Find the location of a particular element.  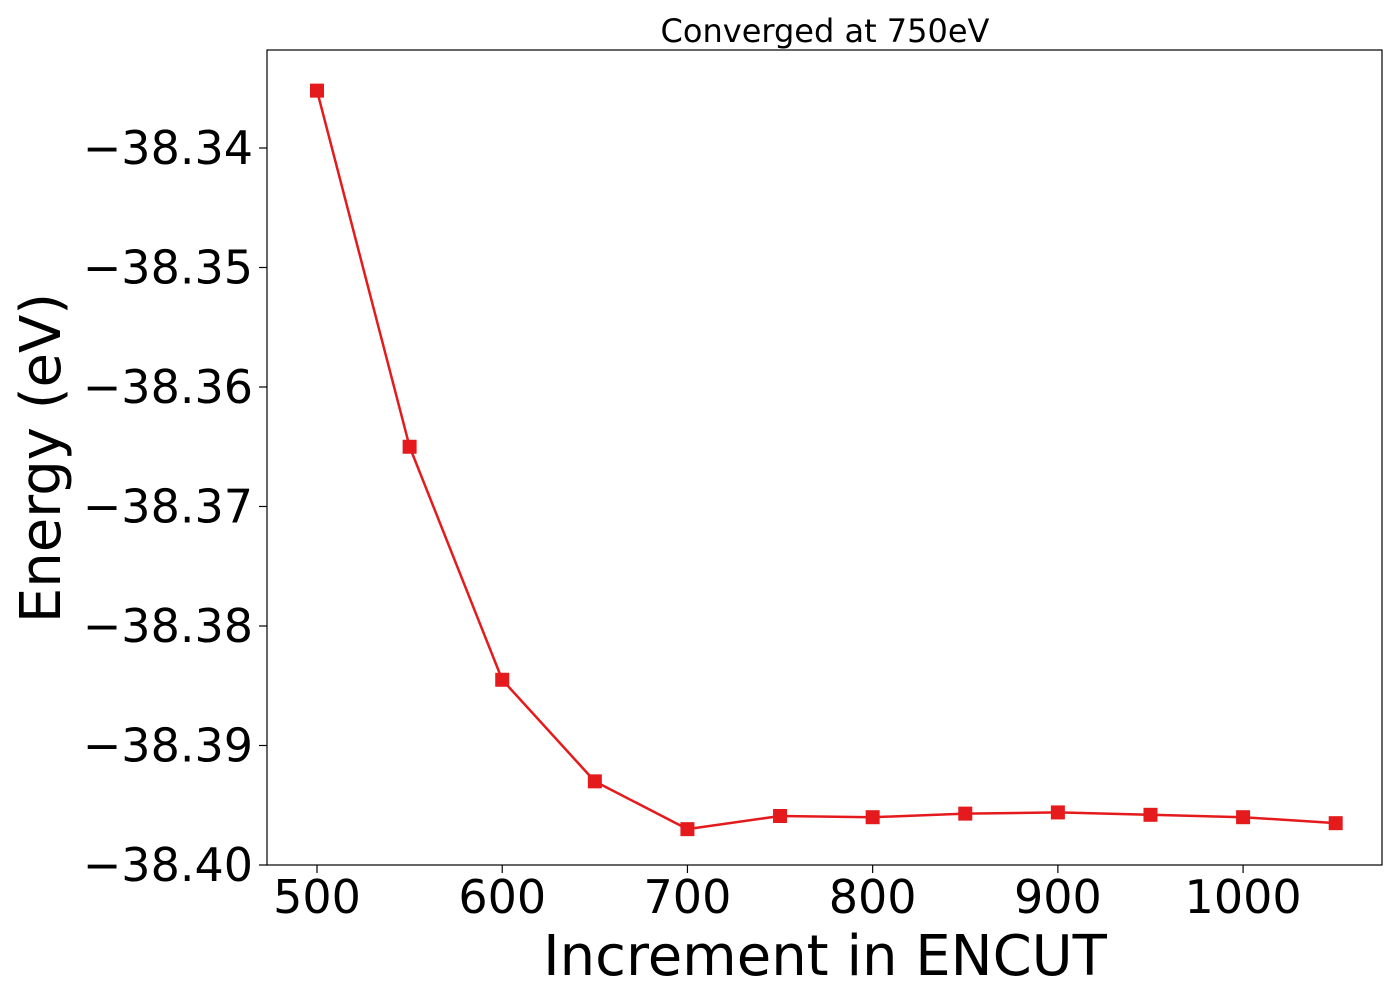

x-axis-label: Increment in ENCUT is located at coordinates (825, 956).